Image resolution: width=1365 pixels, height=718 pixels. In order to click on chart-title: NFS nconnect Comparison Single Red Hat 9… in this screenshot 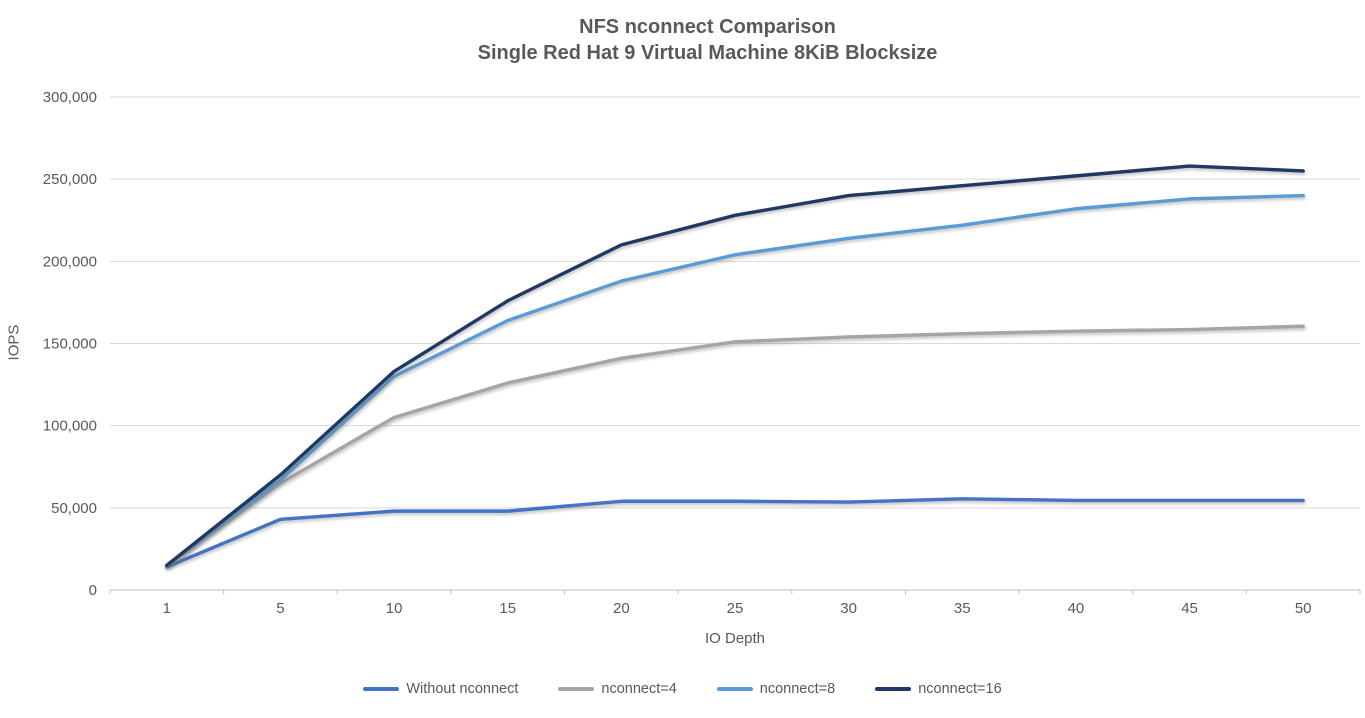, I will do `click(707, 40)`.